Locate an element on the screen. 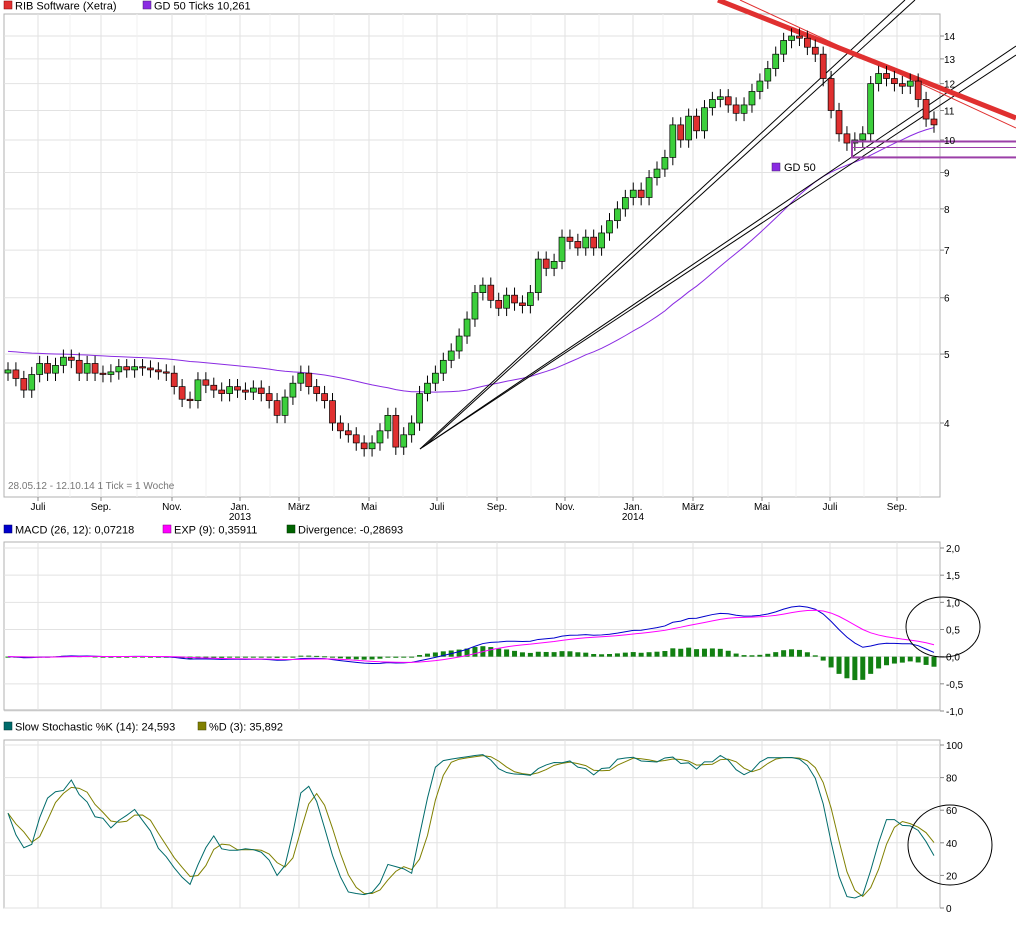 The height and width of the screenshot is (936, 1016). price-y-tick-label: 12 is located at coordinates (950, 85).